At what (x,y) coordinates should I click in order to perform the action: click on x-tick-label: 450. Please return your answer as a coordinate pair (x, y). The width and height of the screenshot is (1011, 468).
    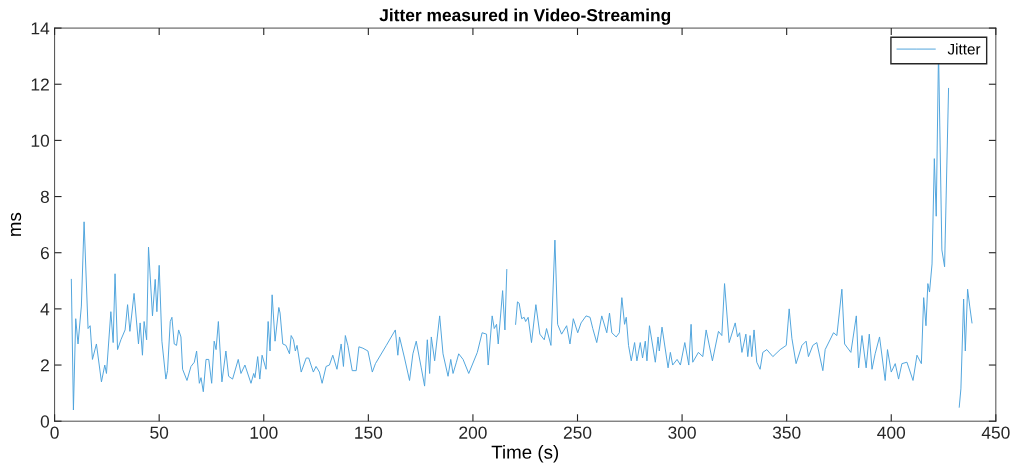
    Looking at the image, I should click on (995, 432).